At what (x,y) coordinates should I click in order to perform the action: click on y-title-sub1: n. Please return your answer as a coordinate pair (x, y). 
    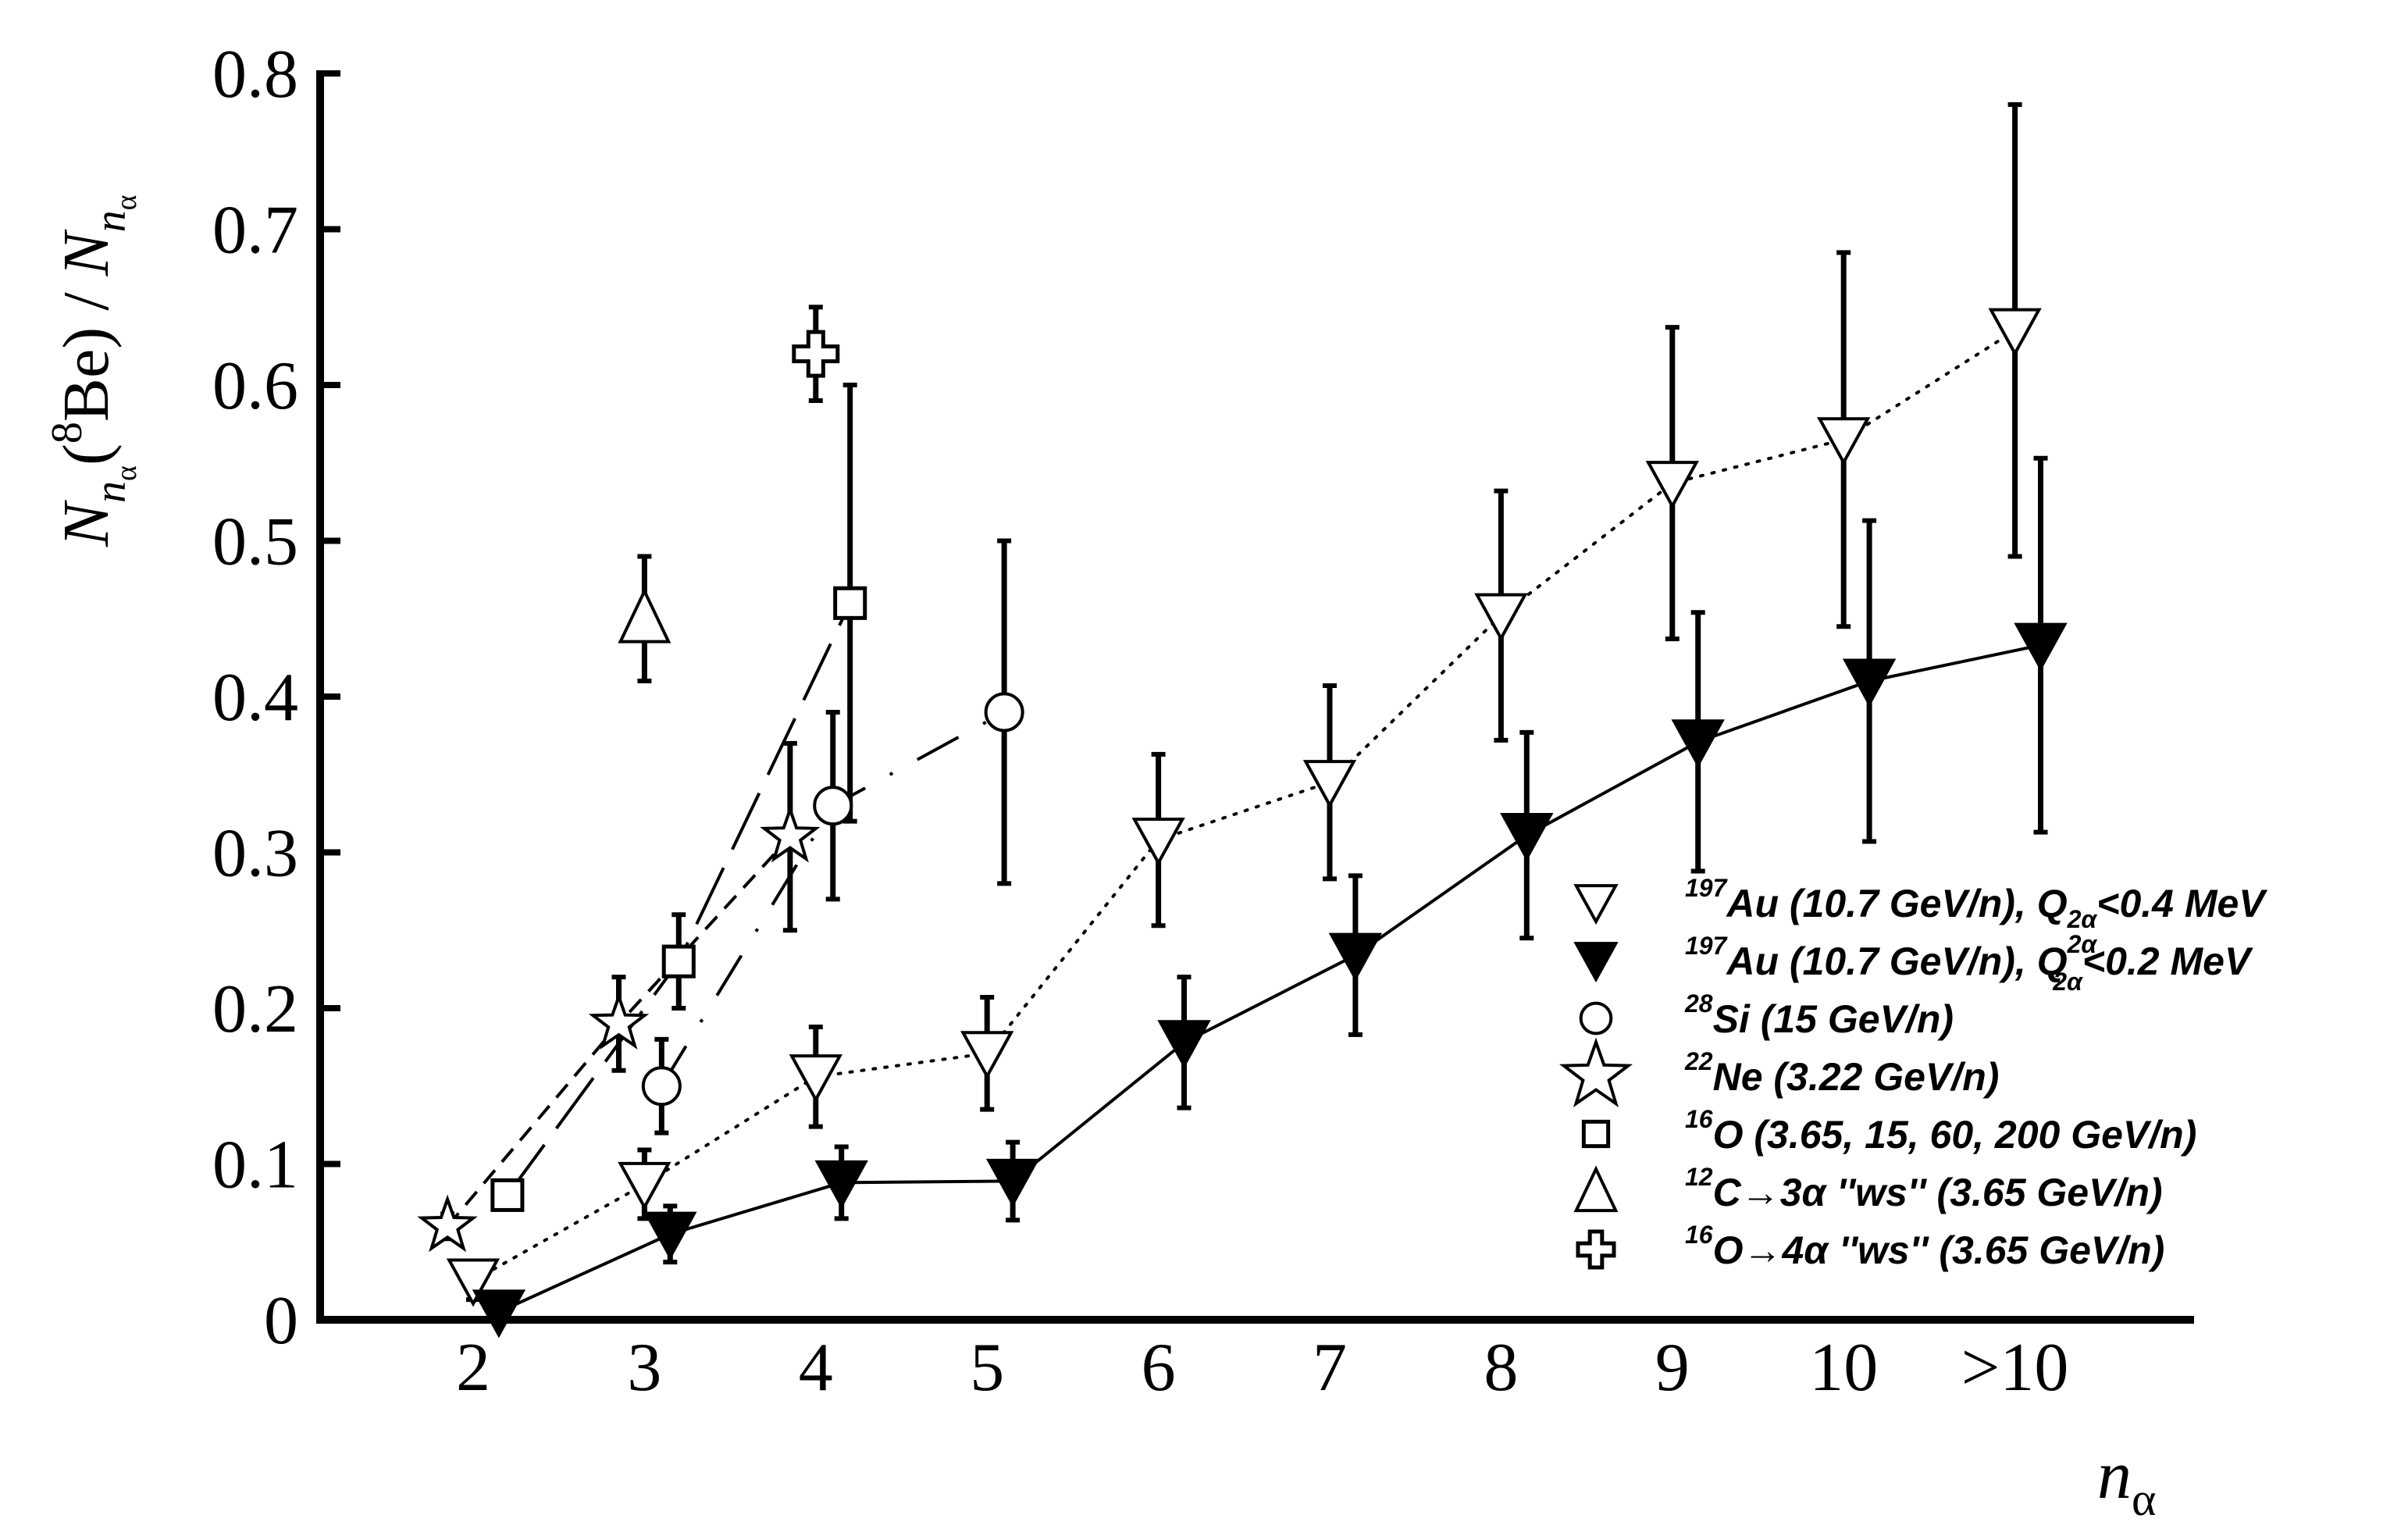
    Looking at the image, I should click on (111, 492).